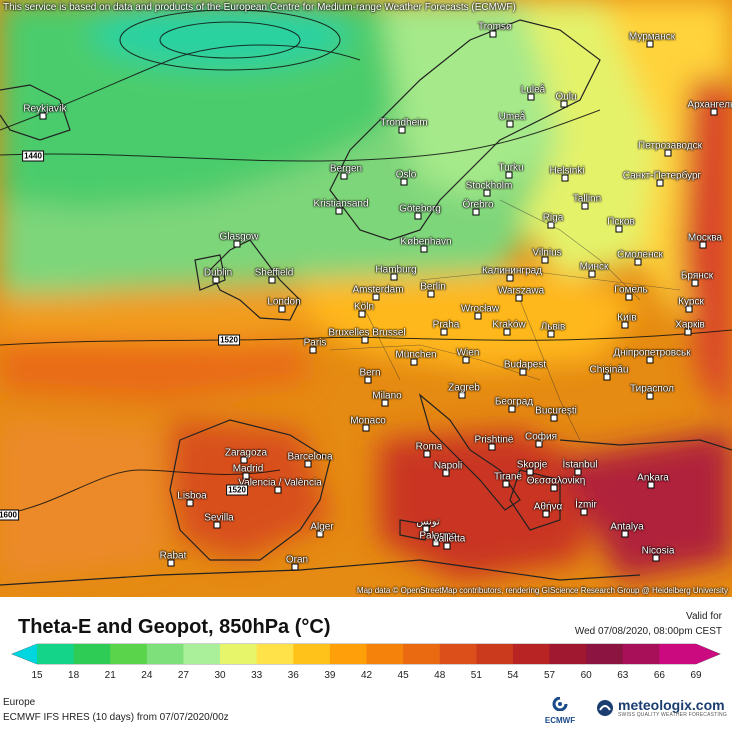 The width and height of the screenshot is (732, 732). I want to click on city-label: تونس, so click(428, 522).